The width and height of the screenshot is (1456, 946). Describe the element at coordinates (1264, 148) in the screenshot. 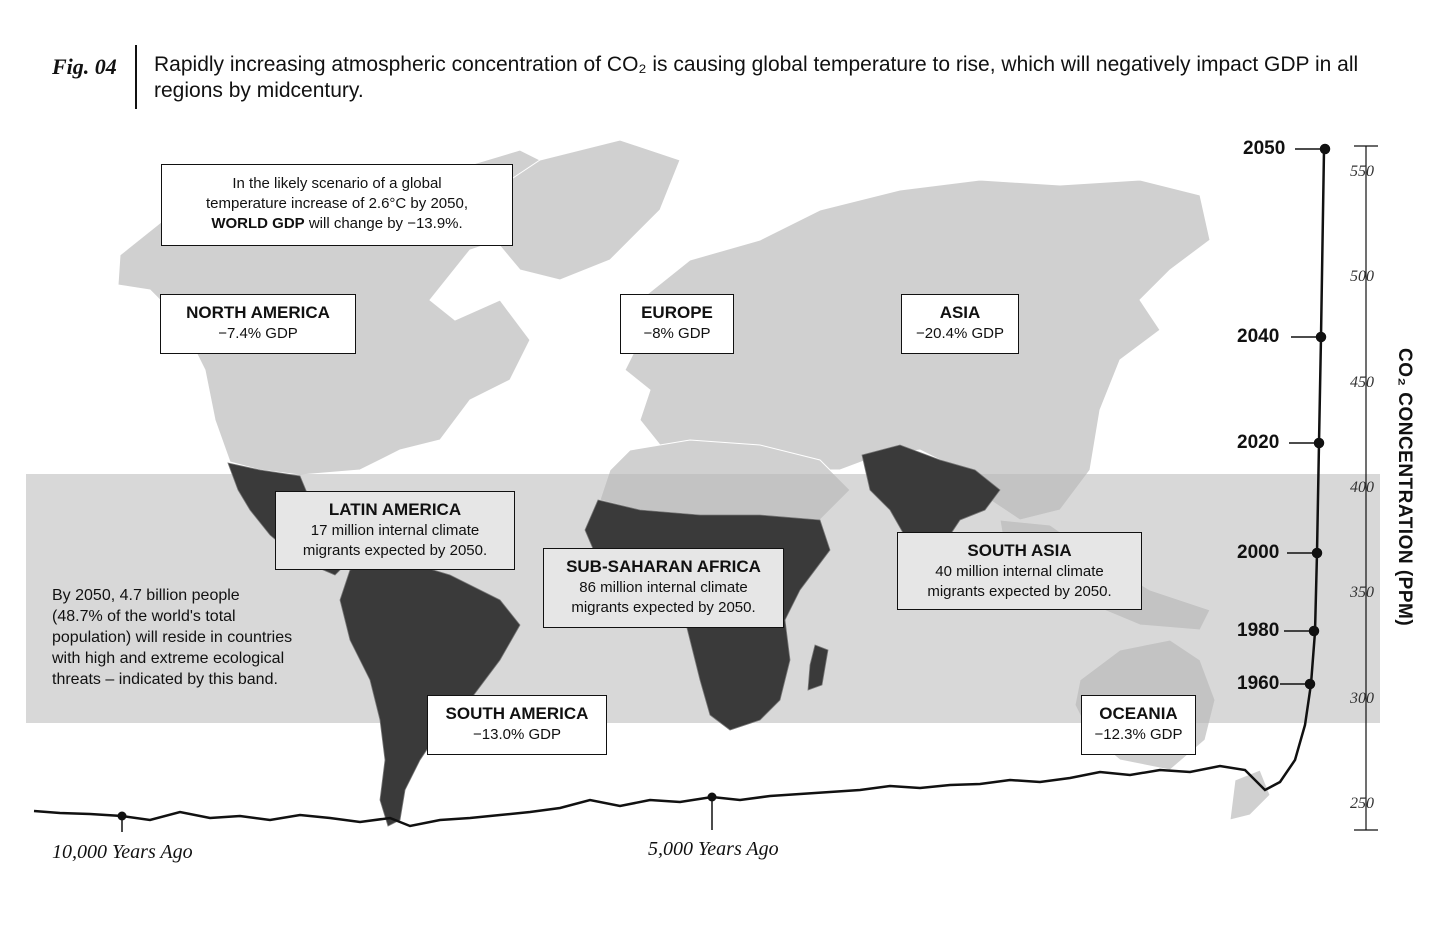

I see `year-2050: 2050` at that location.